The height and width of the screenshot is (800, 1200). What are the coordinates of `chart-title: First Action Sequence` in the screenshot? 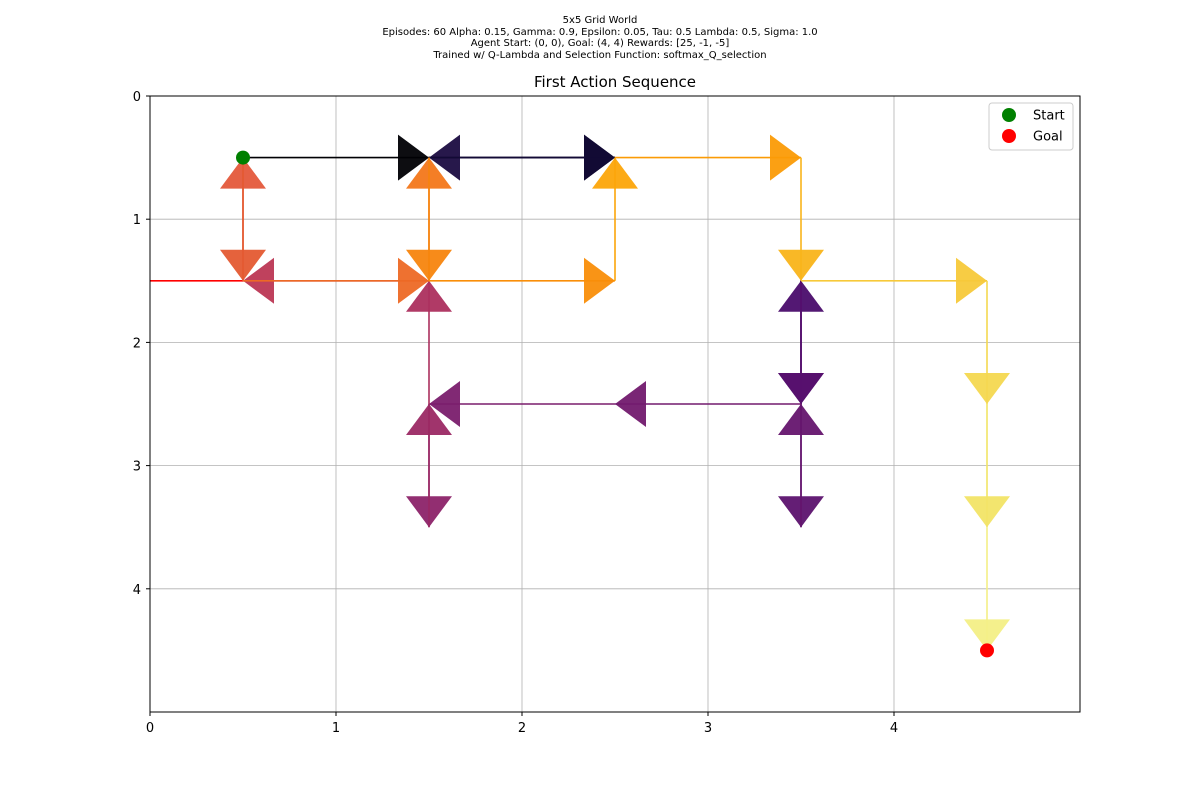 It's located at (615, 82).